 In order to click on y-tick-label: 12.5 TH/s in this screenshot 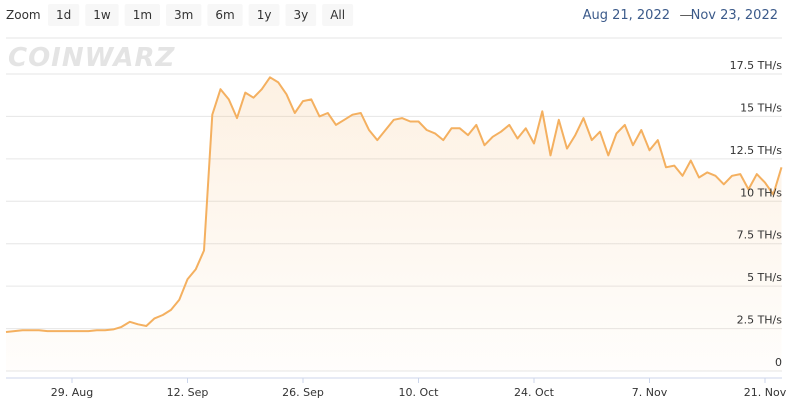, I will do `click(756, 150)`.